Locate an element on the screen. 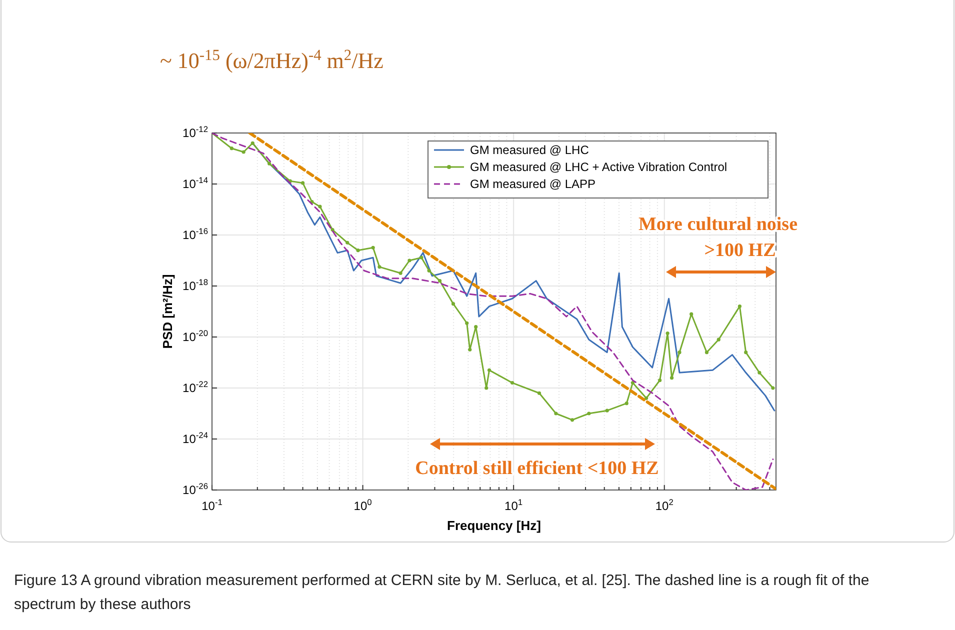  y-axis-title: PSD [m²/Hz] is located at coordinates (167, 311).